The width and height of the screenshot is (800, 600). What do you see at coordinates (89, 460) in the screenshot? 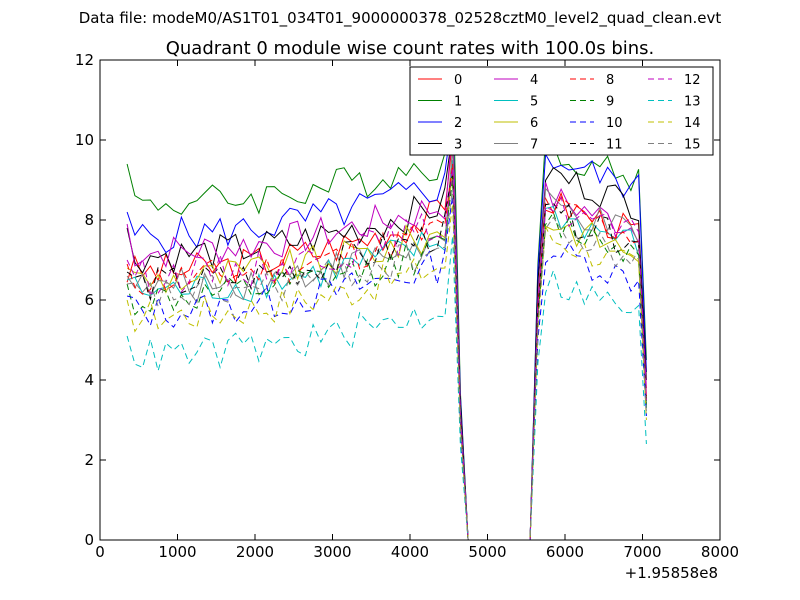
I see `y-tick-label: 2` at bounding box center [89, 460].